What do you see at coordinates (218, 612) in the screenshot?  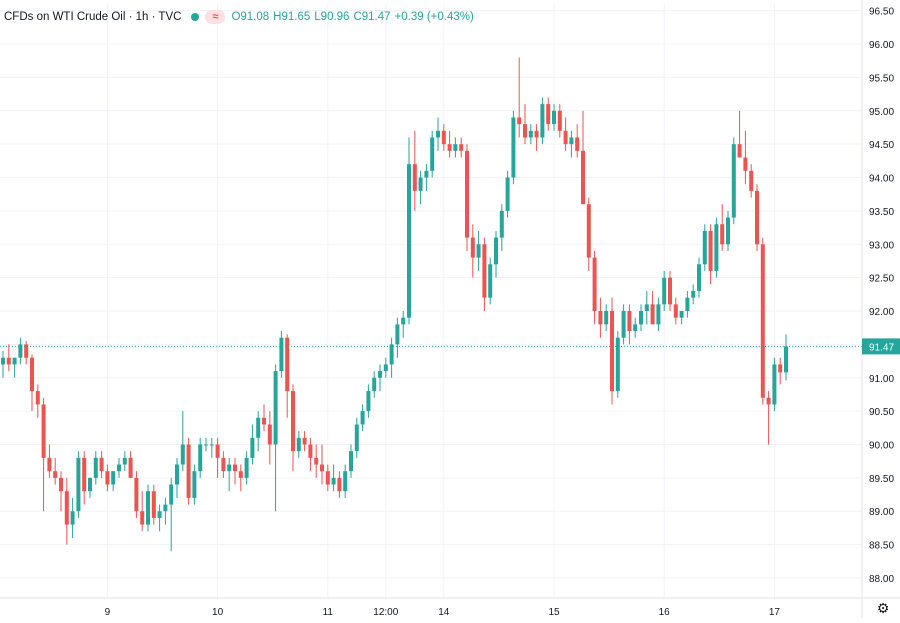 I see `x-tick-label: 10` at bounding box center [218, 612].